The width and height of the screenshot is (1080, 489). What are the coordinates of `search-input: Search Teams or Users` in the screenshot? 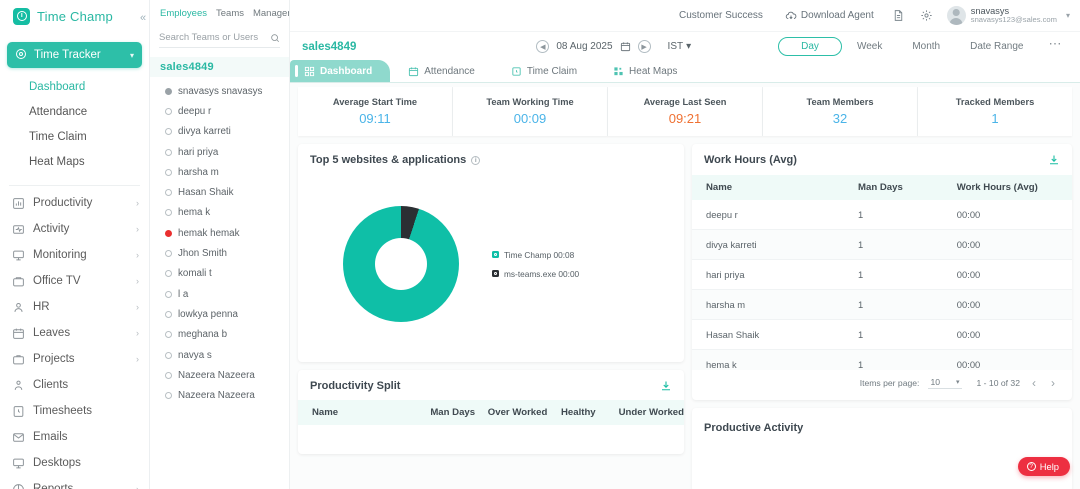 It's located at (219, 38).